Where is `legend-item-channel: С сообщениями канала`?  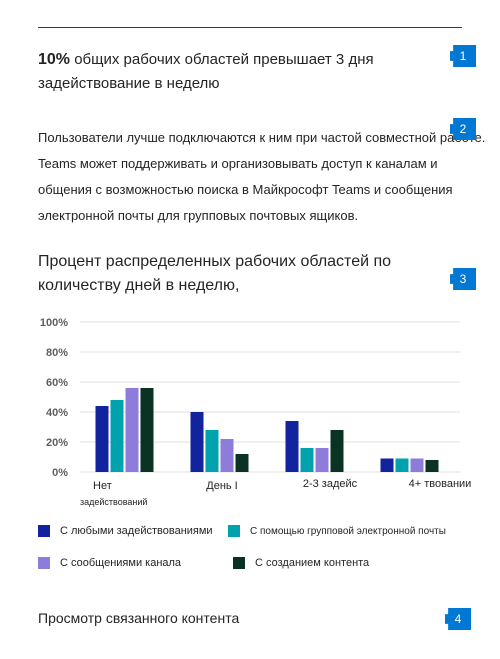
legend-item-channel: С сообщениями канала is located at coordinates (109, 563).